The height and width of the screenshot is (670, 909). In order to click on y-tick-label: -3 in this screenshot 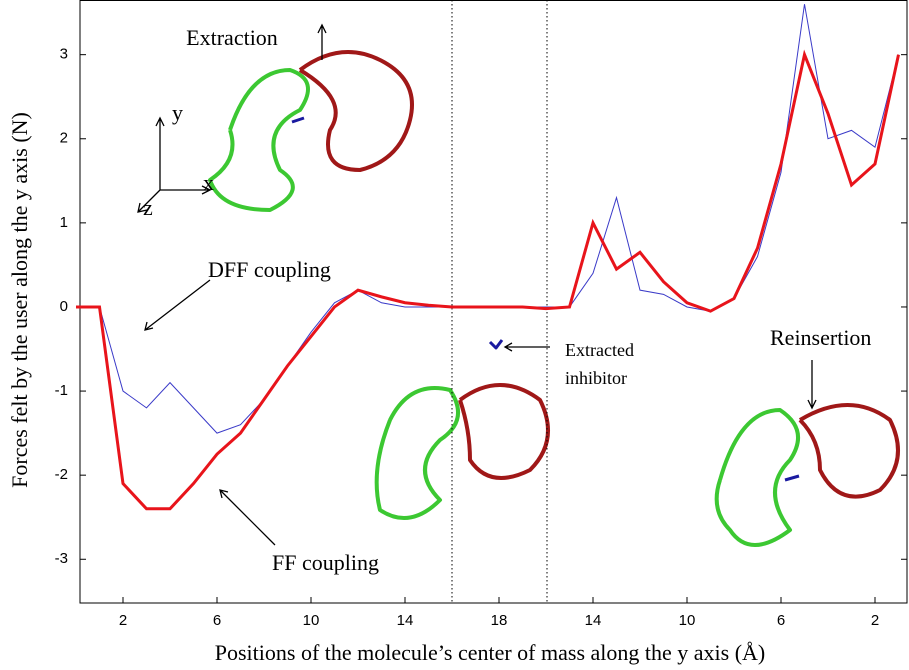, I will do `click(61, 558)`.